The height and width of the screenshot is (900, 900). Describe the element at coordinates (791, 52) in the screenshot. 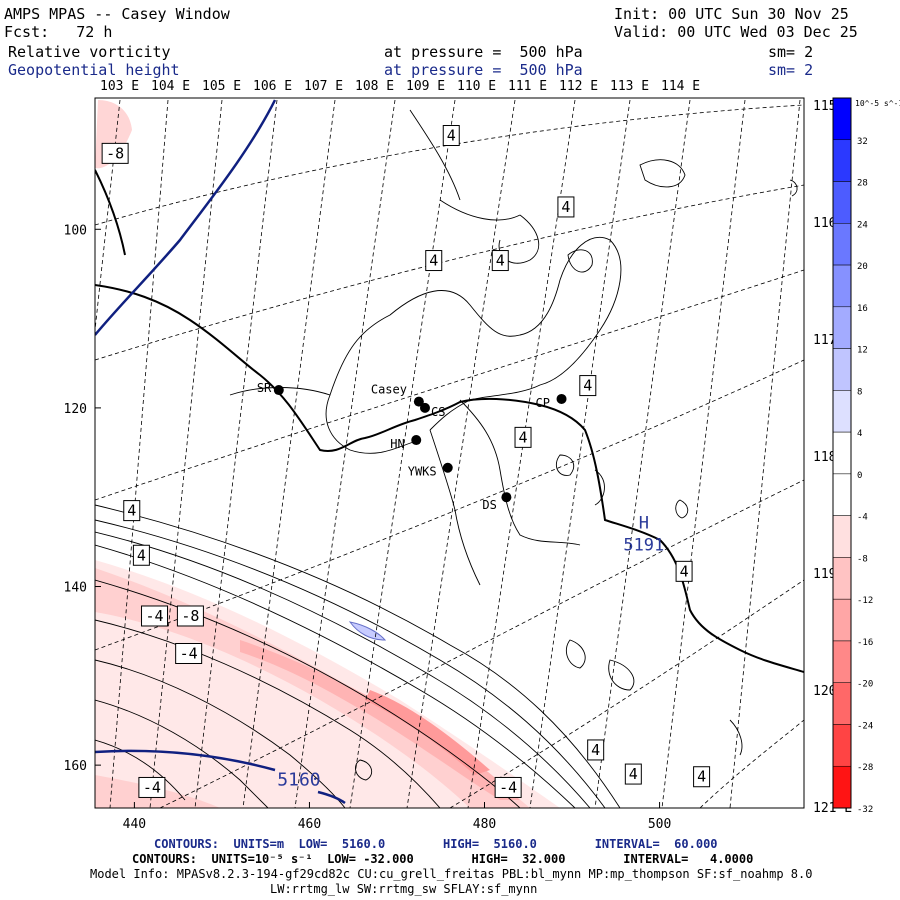

I see `field1-smooth: sm= 2` at that location.